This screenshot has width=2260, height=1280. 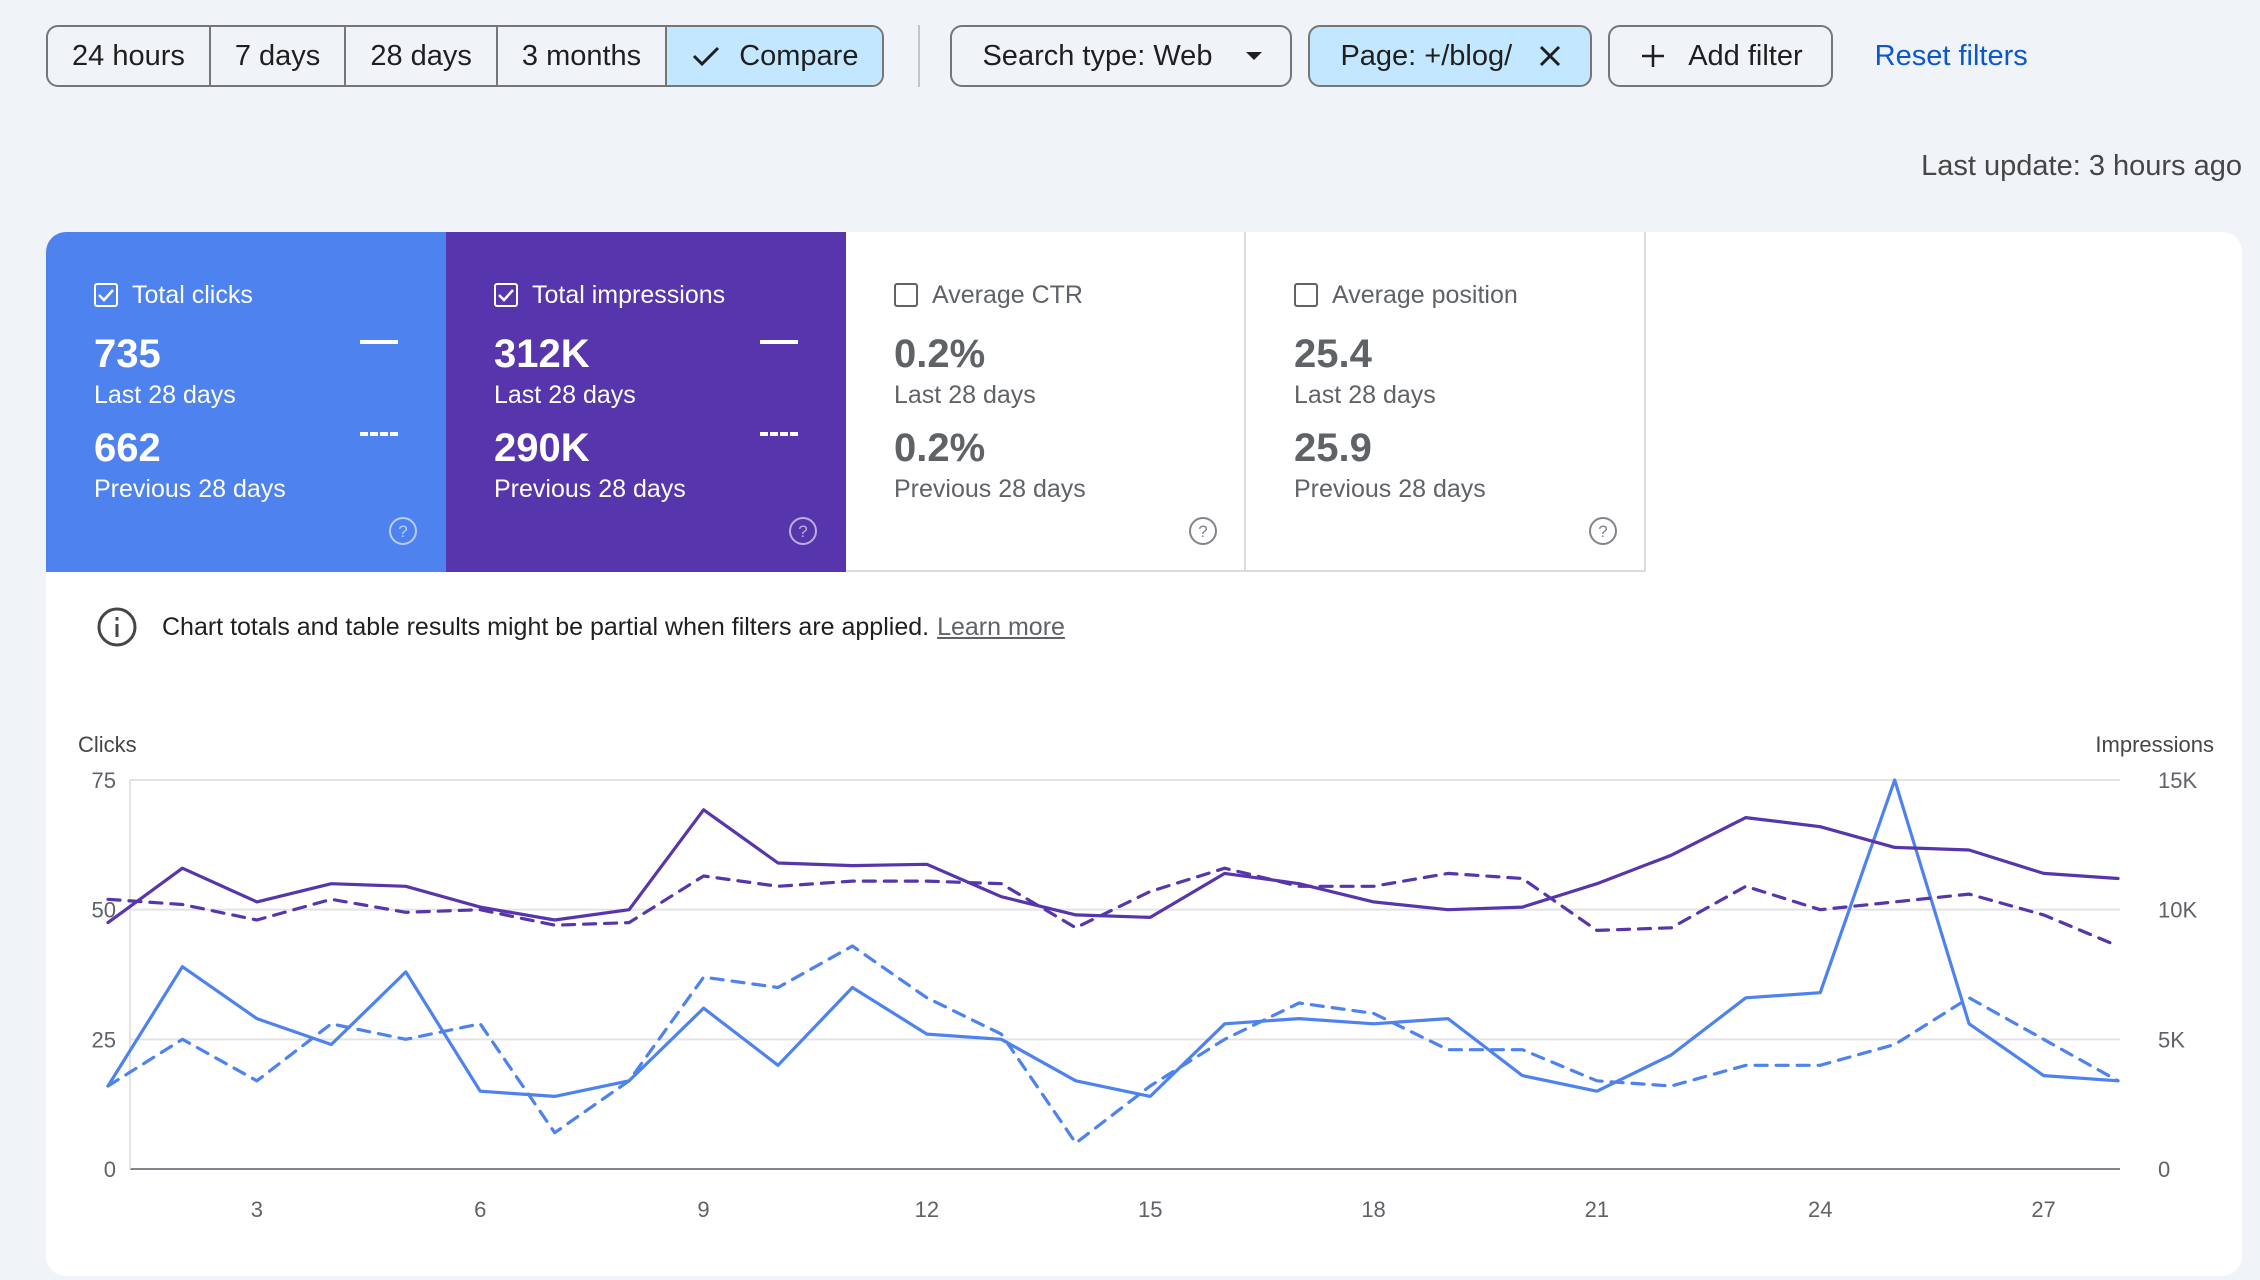 I want to click on search-type-label: Search type: Web, so click(x=1097, y=55).